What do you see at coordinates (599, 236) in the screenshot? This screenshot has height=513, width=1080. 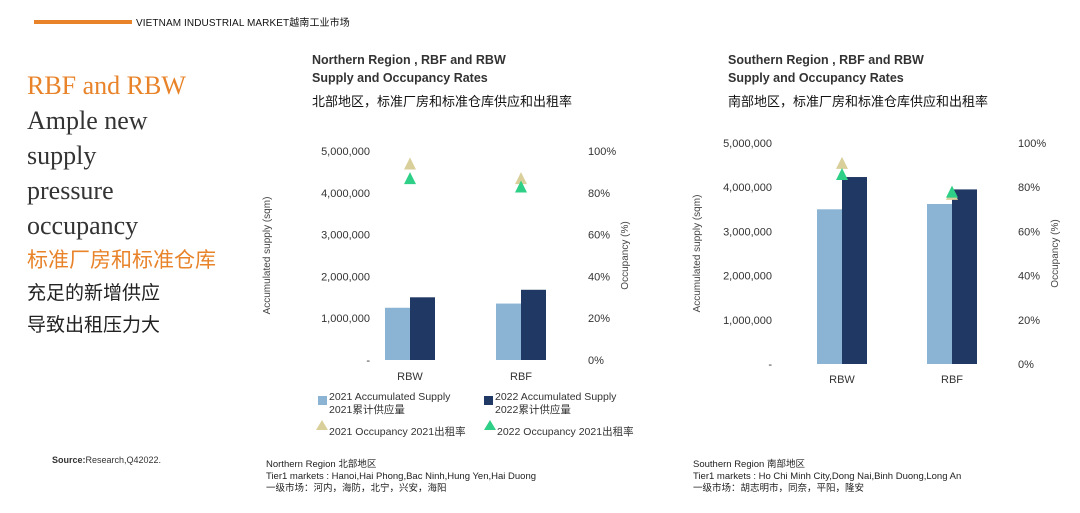 I see `north-y2-tick-label: 60%` at bounding box center [599, 236].